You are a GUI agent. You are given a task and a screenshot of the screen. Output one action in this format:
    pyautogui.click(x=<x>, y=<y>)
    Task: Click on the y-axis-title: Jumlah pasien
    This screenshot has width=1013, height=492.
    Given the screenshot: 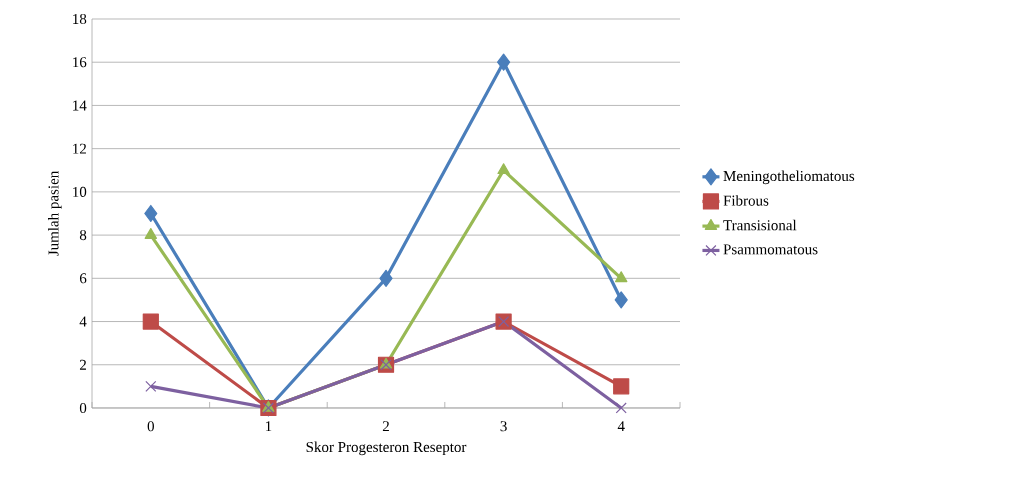 What is the action you would take?
    pyautogui.click(x=55, y=213)
    